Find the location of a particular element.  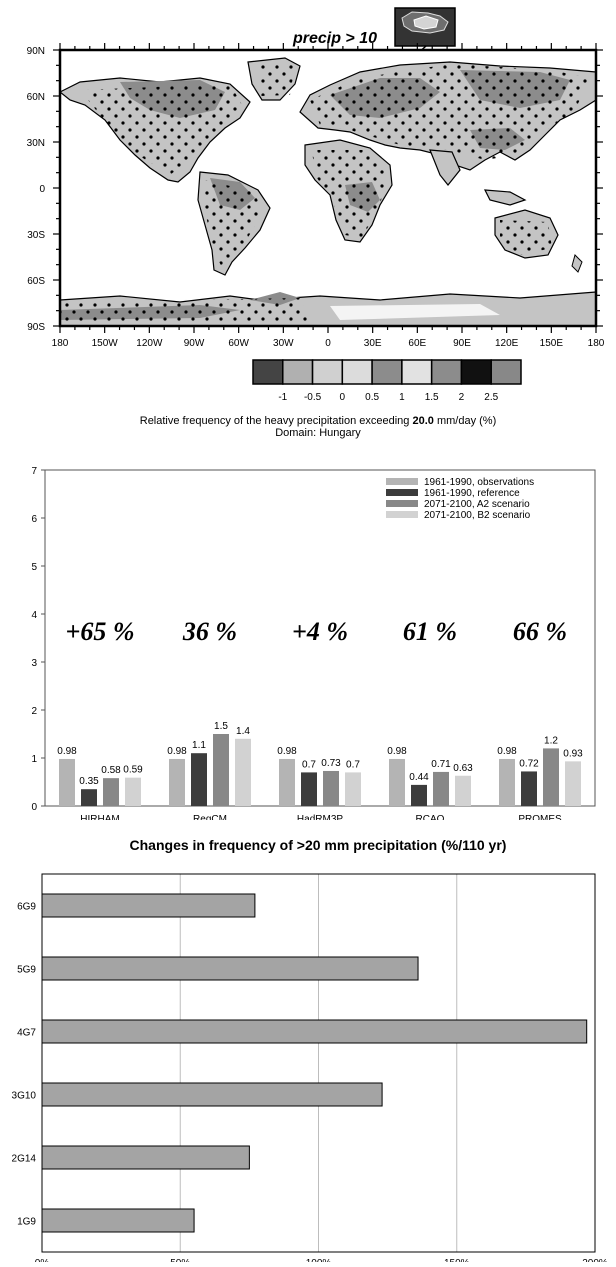

lon-label: 150E is located at coordinates (552, 343).